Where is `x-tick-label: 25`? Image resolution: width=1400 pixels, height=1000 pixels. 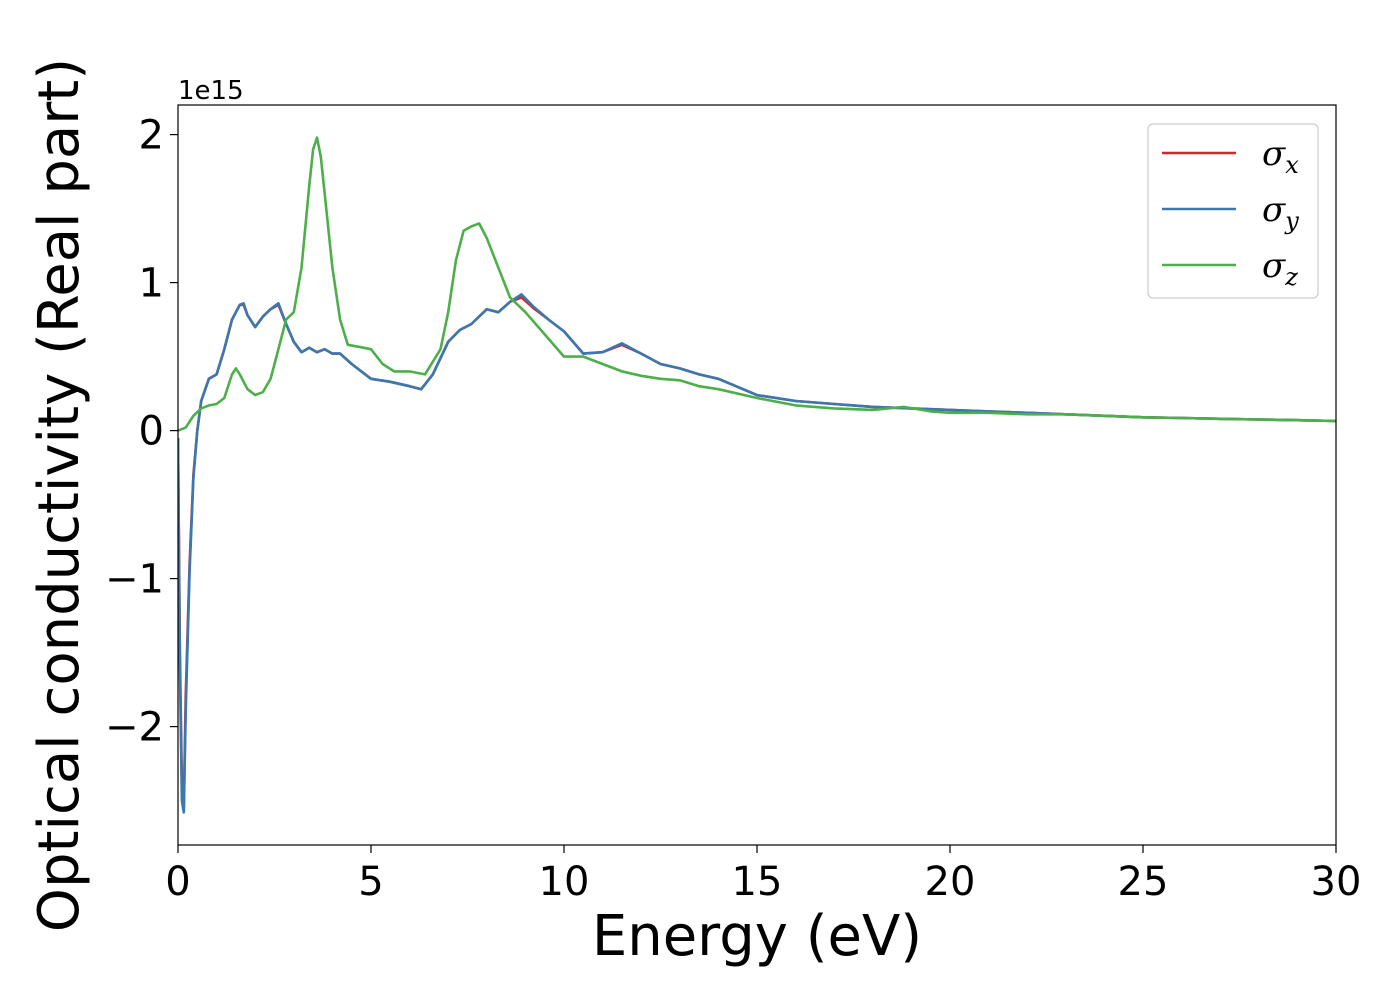 x-tick-label: 25 is located at coordinates (1143, 882).